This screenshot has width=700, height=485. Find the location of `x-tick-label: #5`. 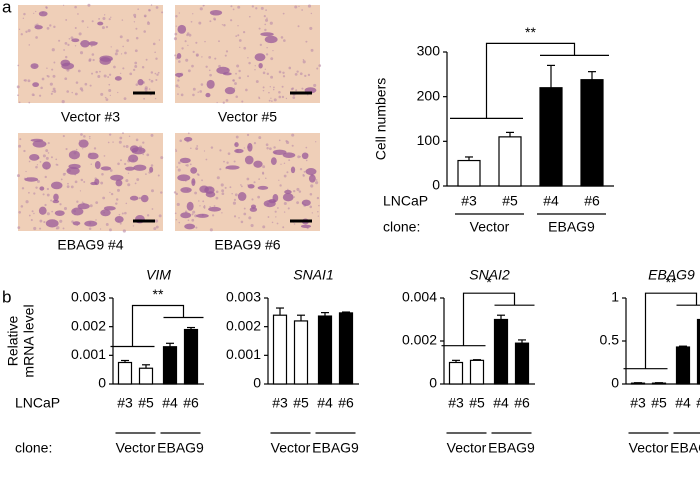

x-tick-label: #5 is located at coordinates (659, 403).